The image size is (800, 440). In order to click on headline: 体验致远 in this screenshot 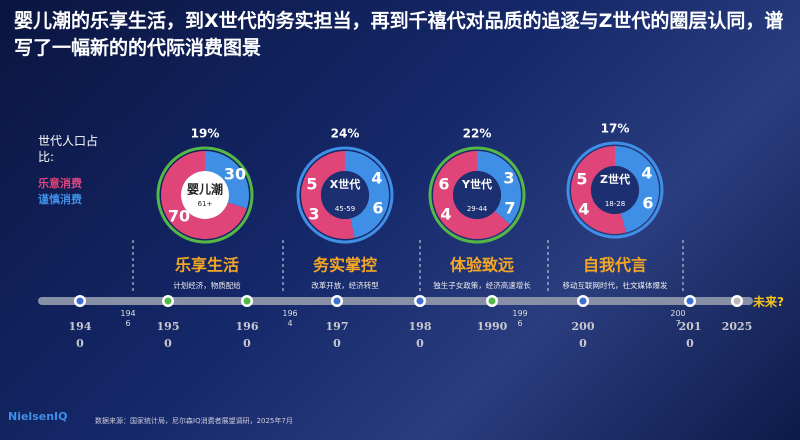, I will do `click(482, 265)`.